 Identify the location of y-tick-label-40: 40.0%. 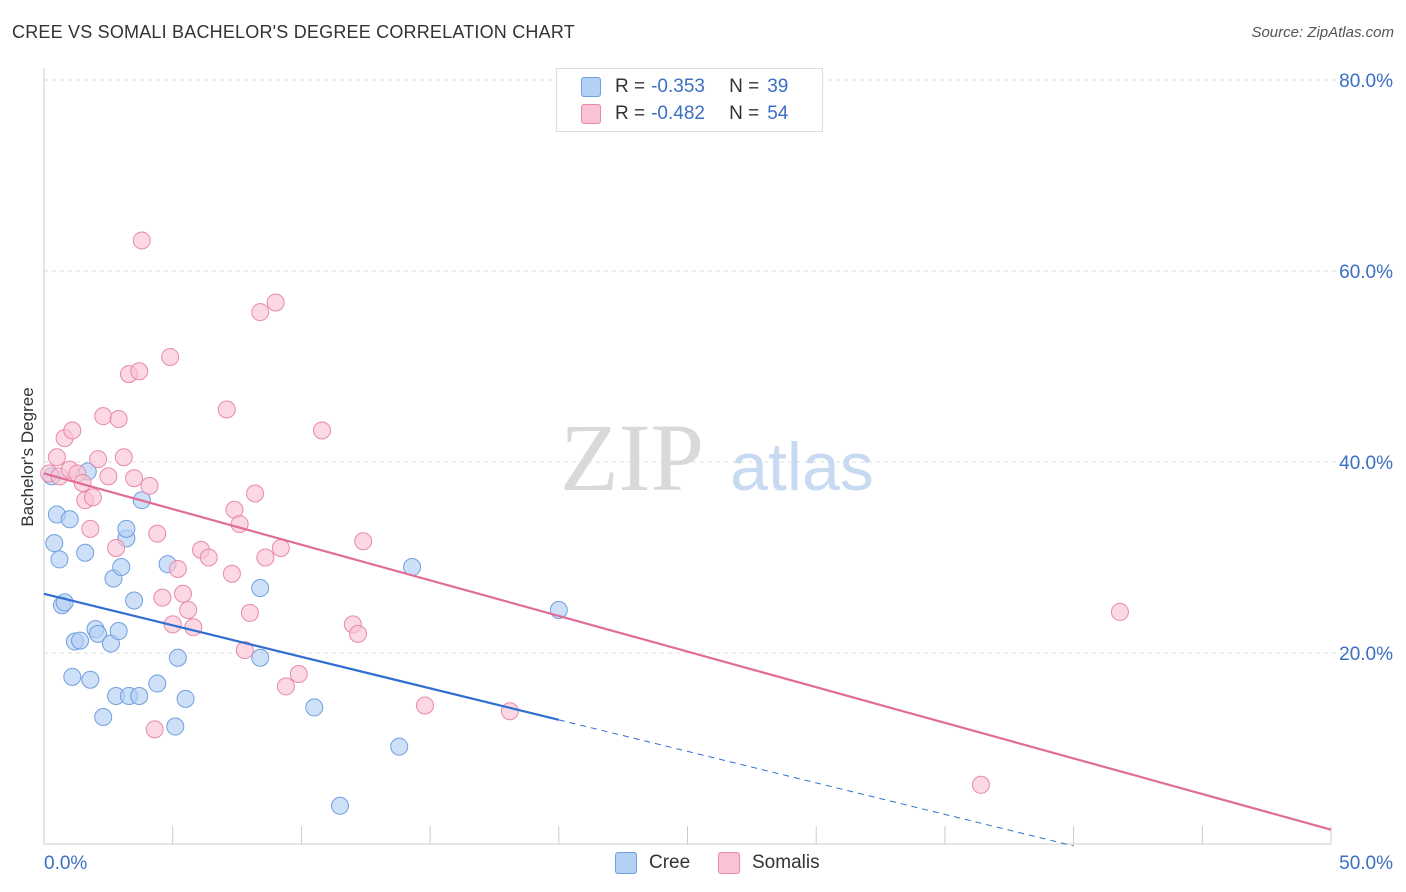
(1366, 463).